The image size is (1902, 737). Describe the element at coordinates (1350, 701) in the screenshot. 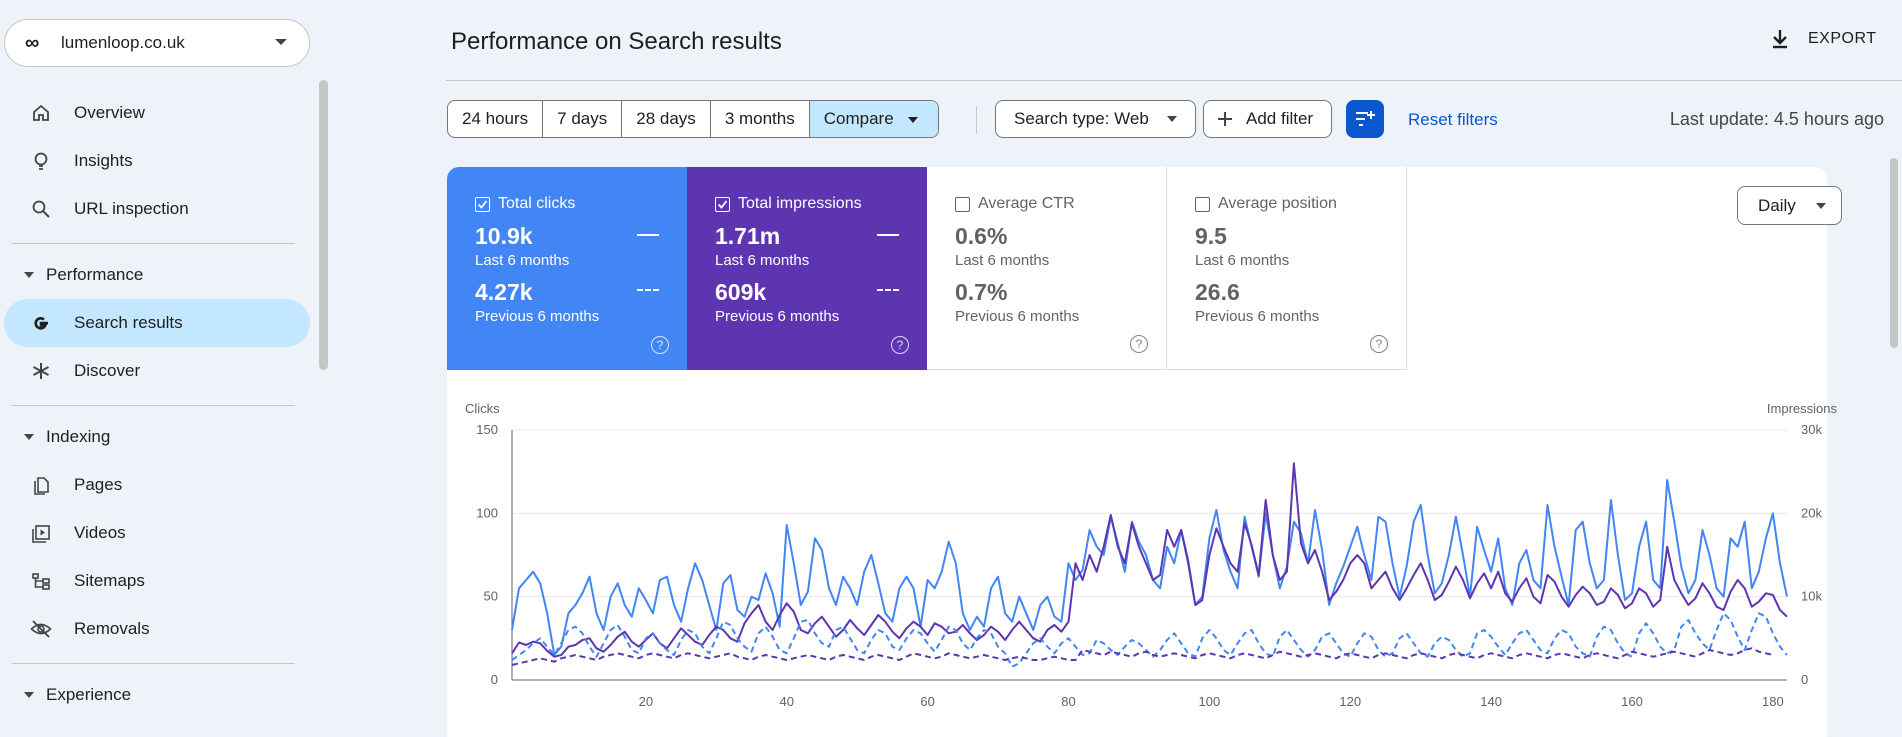

I see `x-tick-label: 120` at that location.